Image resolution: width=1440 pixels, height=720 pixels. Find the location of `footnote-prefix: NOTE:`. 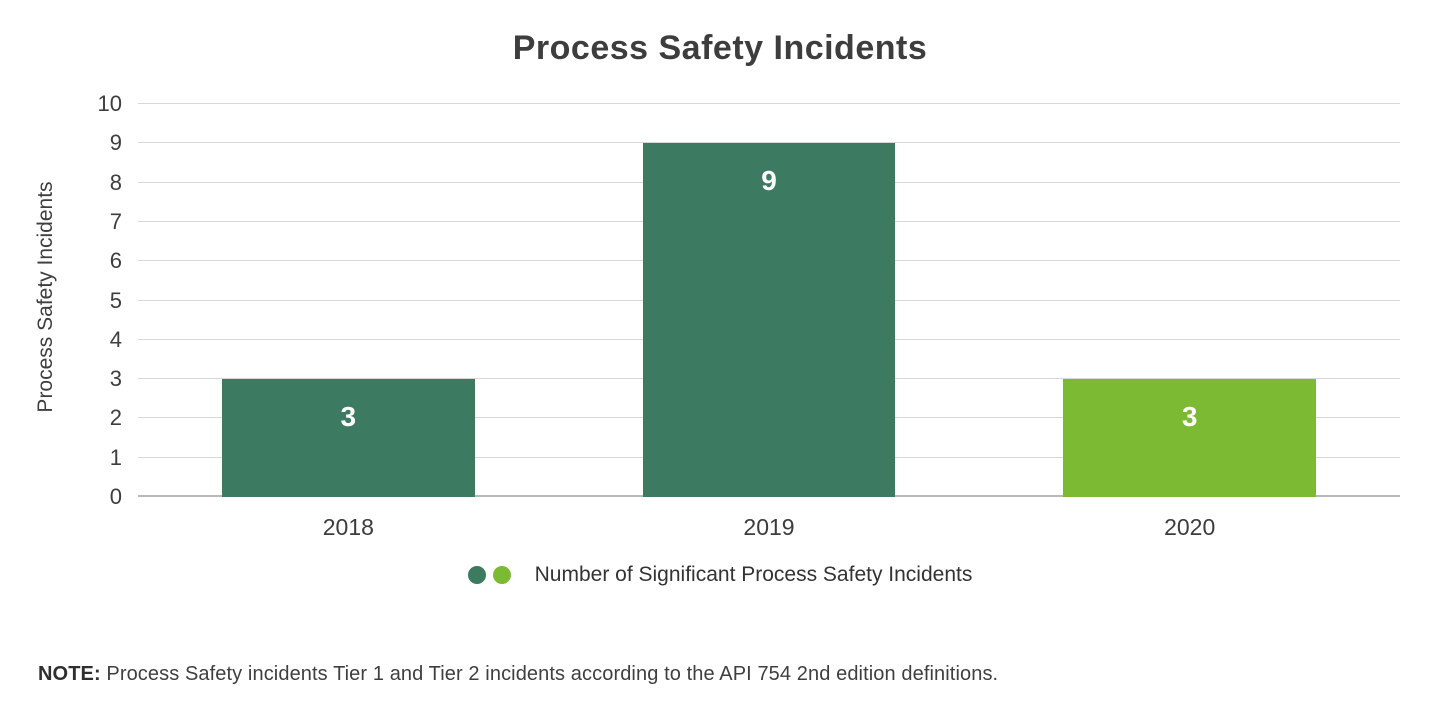

footnote-prefix: NOTE: is located at coordinates (69, 674).